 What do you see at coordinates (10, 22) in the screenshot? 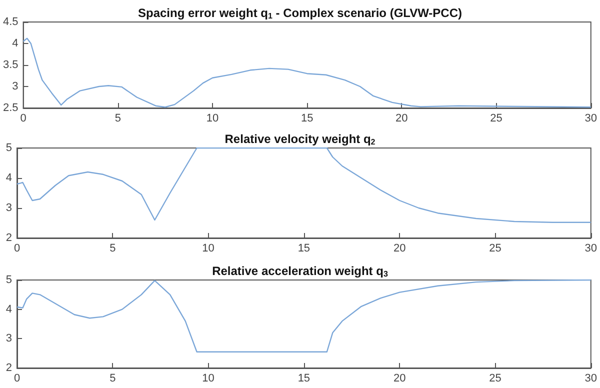
I see `y-tick-label: 4.5` at bounding box center [10, 22].